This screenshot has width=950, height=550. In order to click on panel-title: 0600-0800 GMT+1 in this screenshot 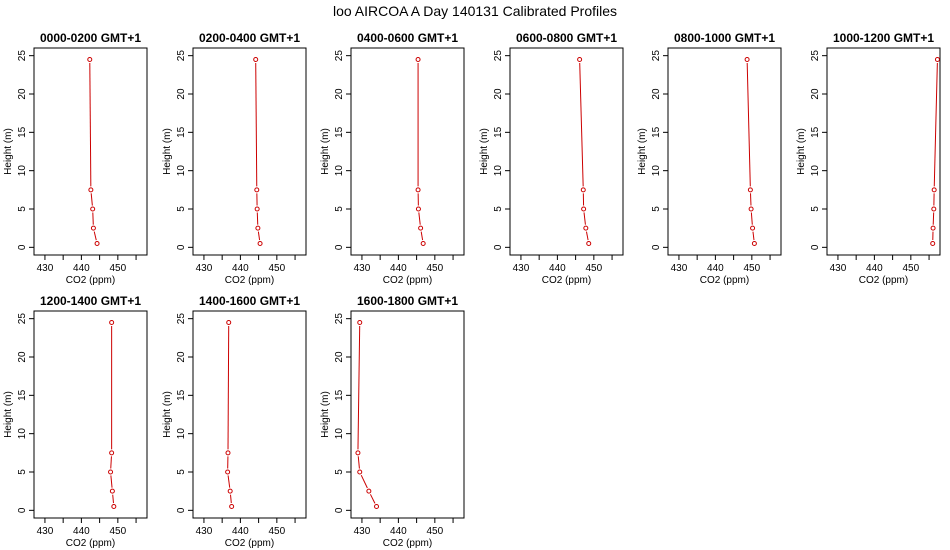, I will do `click(566, 38)`.